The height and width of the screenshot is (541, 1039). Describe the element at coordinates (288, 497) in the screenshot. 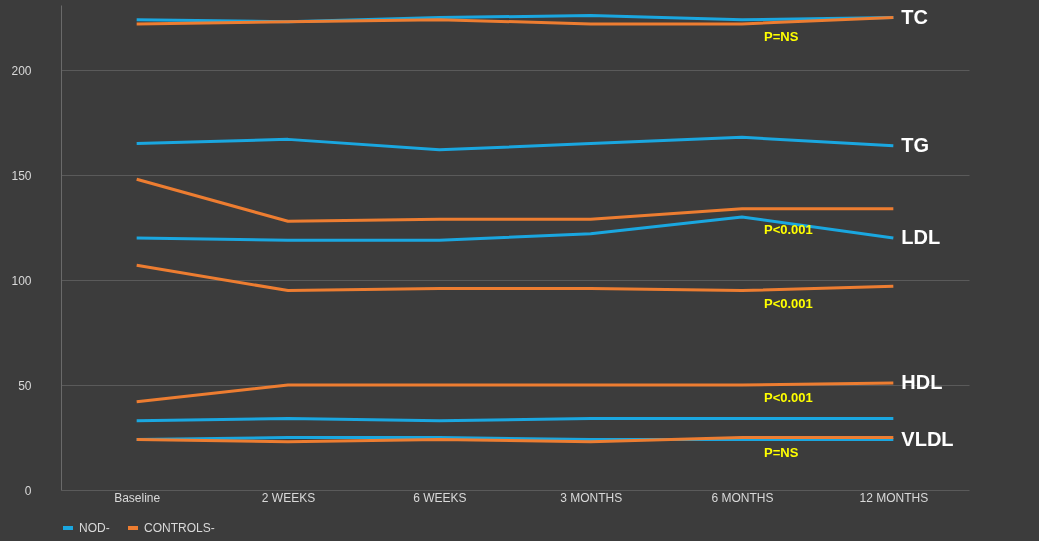

I see `x-tick-label: 2 WEEKS` at that location.